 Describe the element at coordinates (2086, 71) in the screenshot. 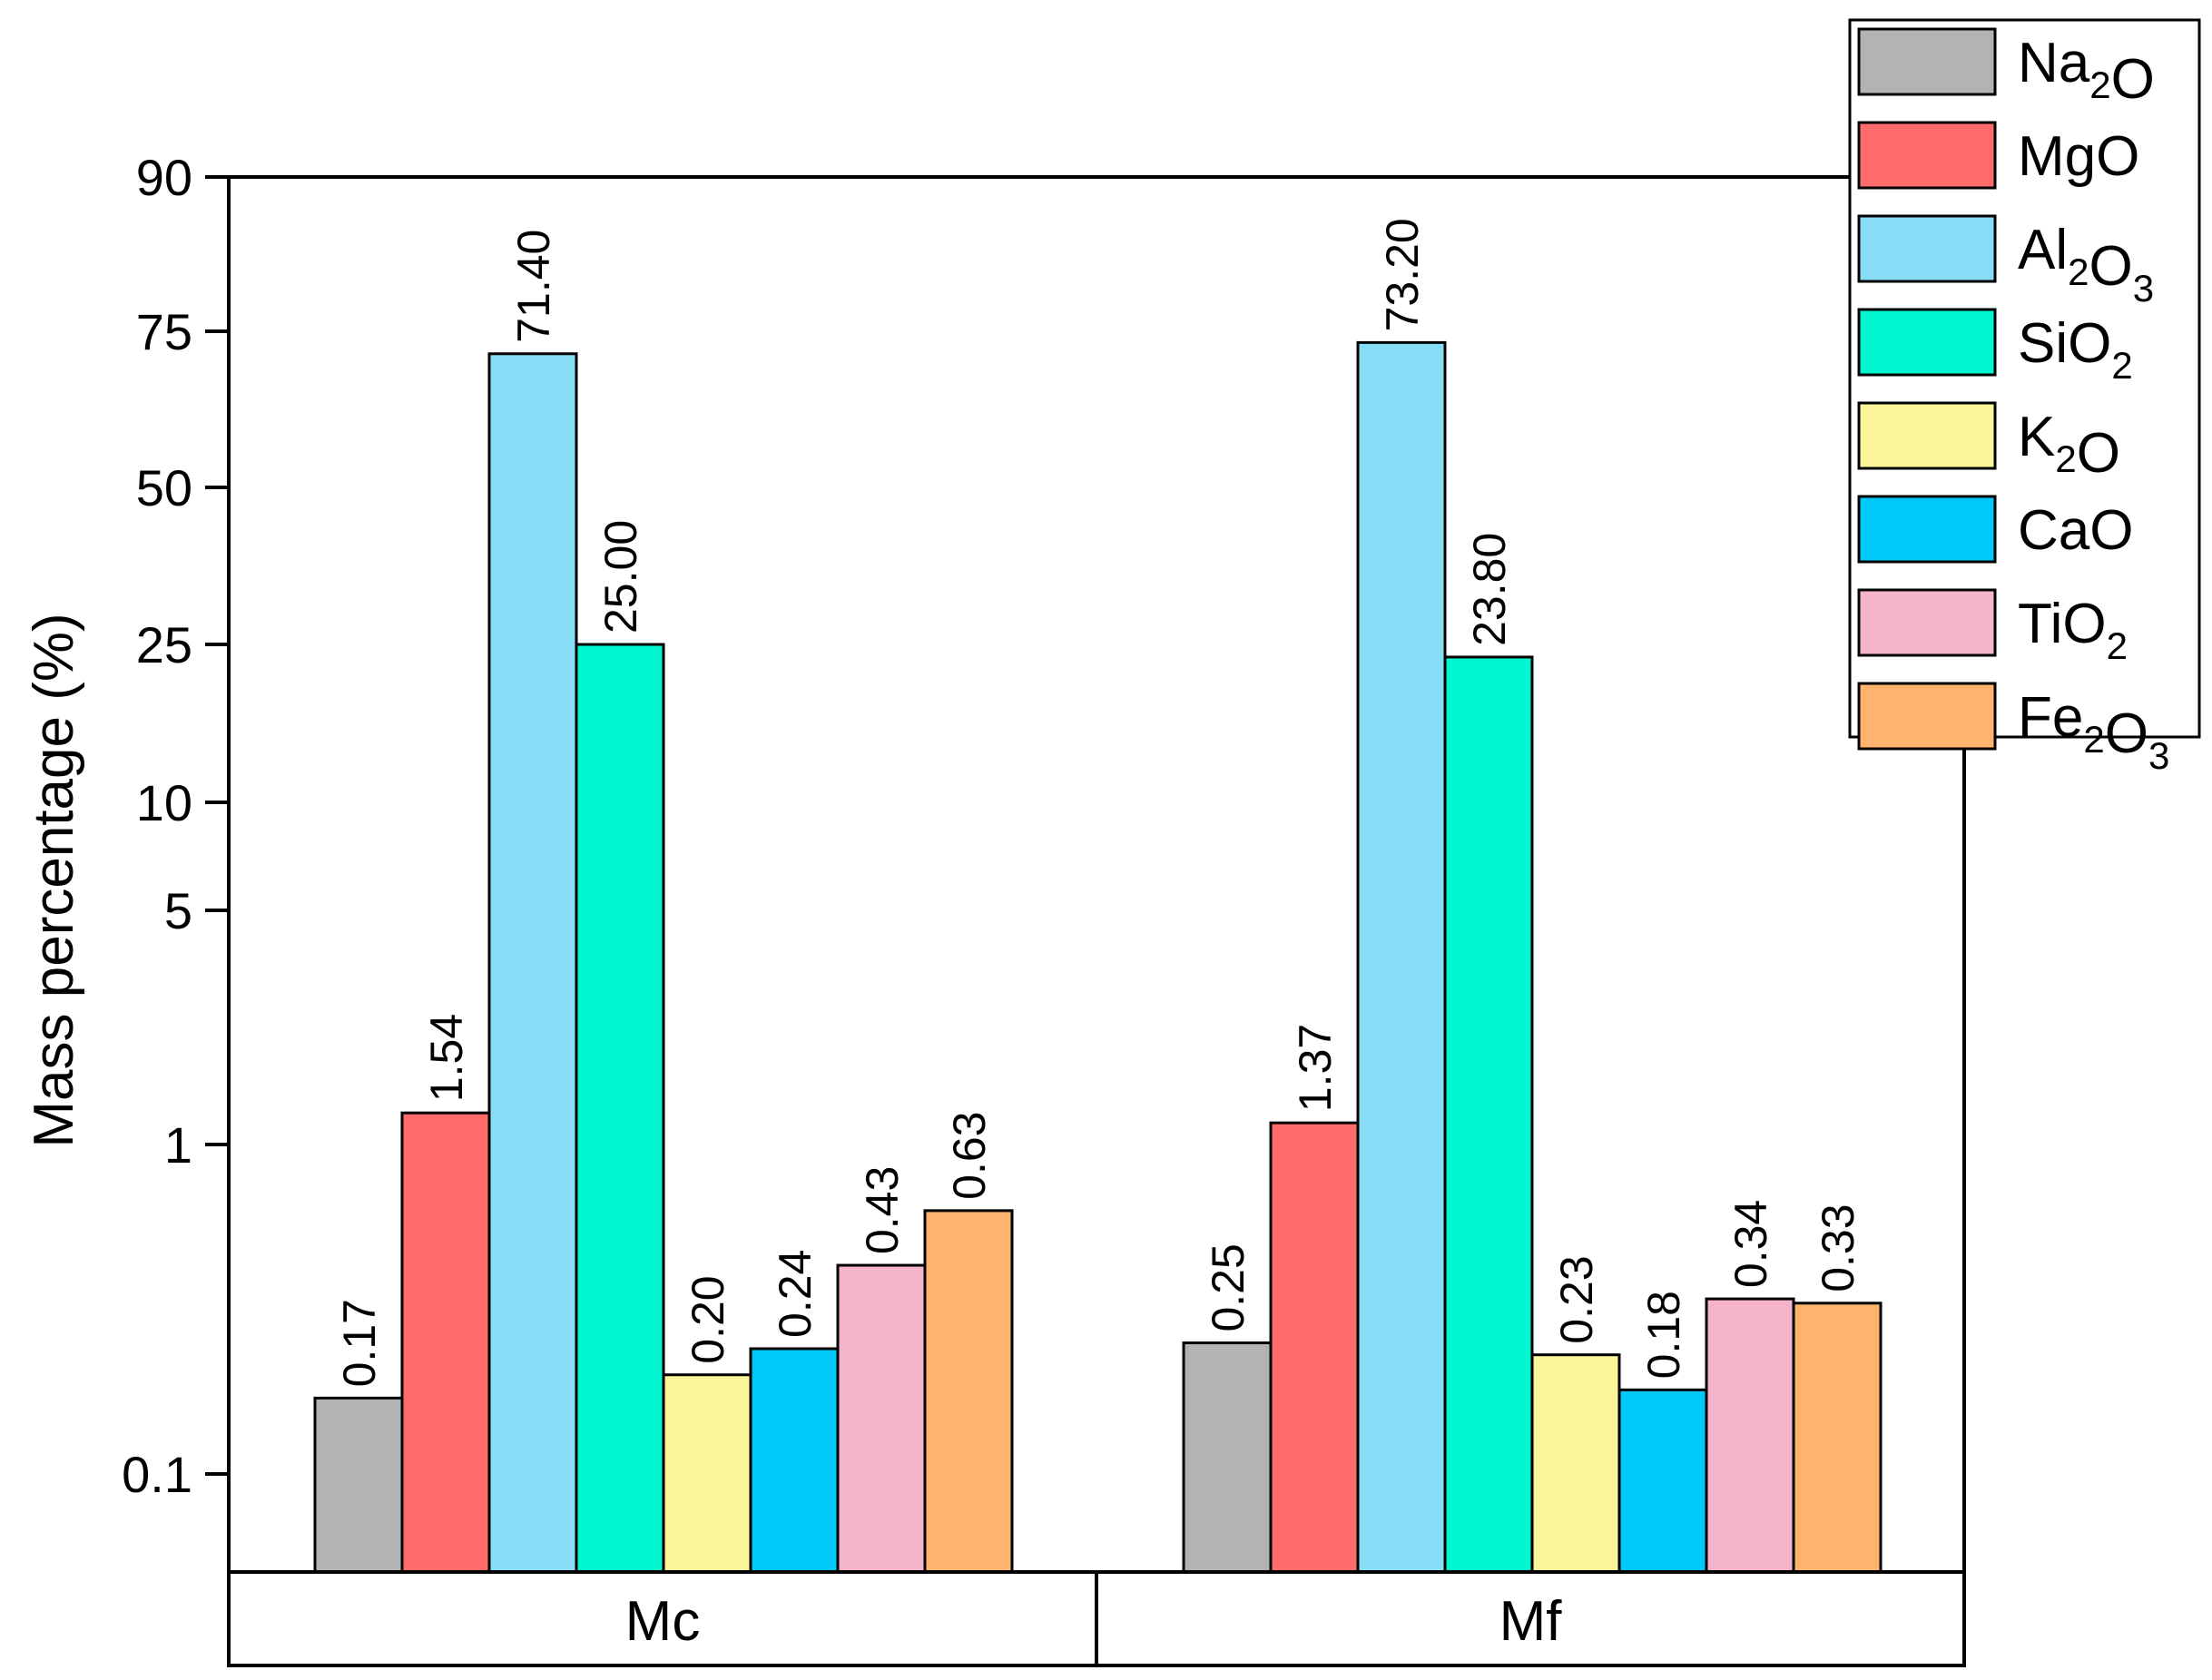

I see `legend-label-na2o: Na2O` at that location.